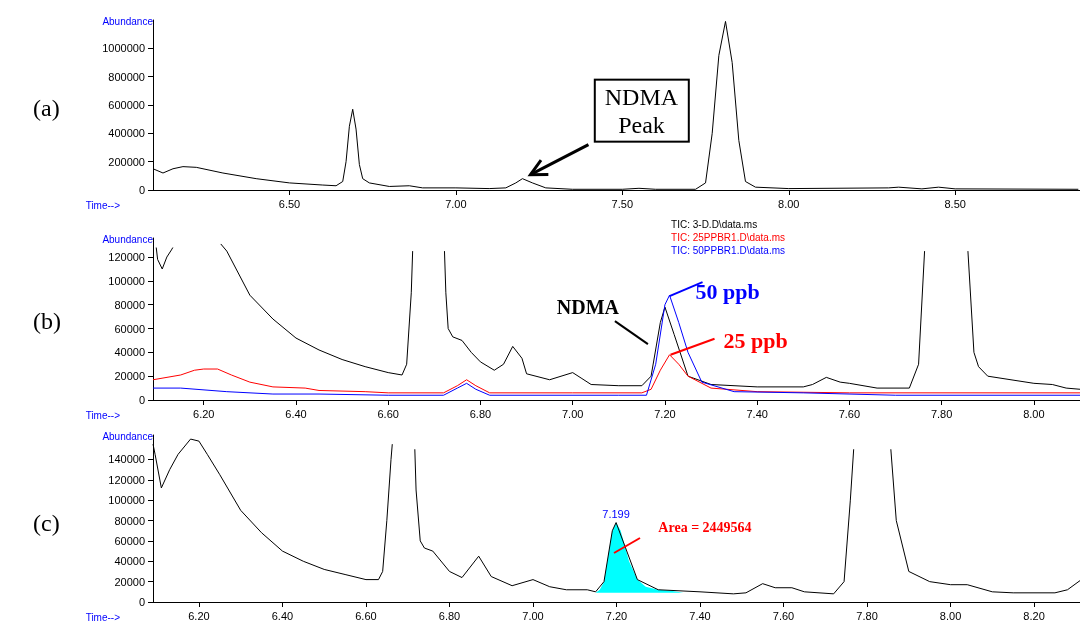 The image size is (1080, 622). What do you see at coordinates (1034, 615) in the screenshot?
I see `x-tick-label: 8.20` at bounding box center [1034, 615].